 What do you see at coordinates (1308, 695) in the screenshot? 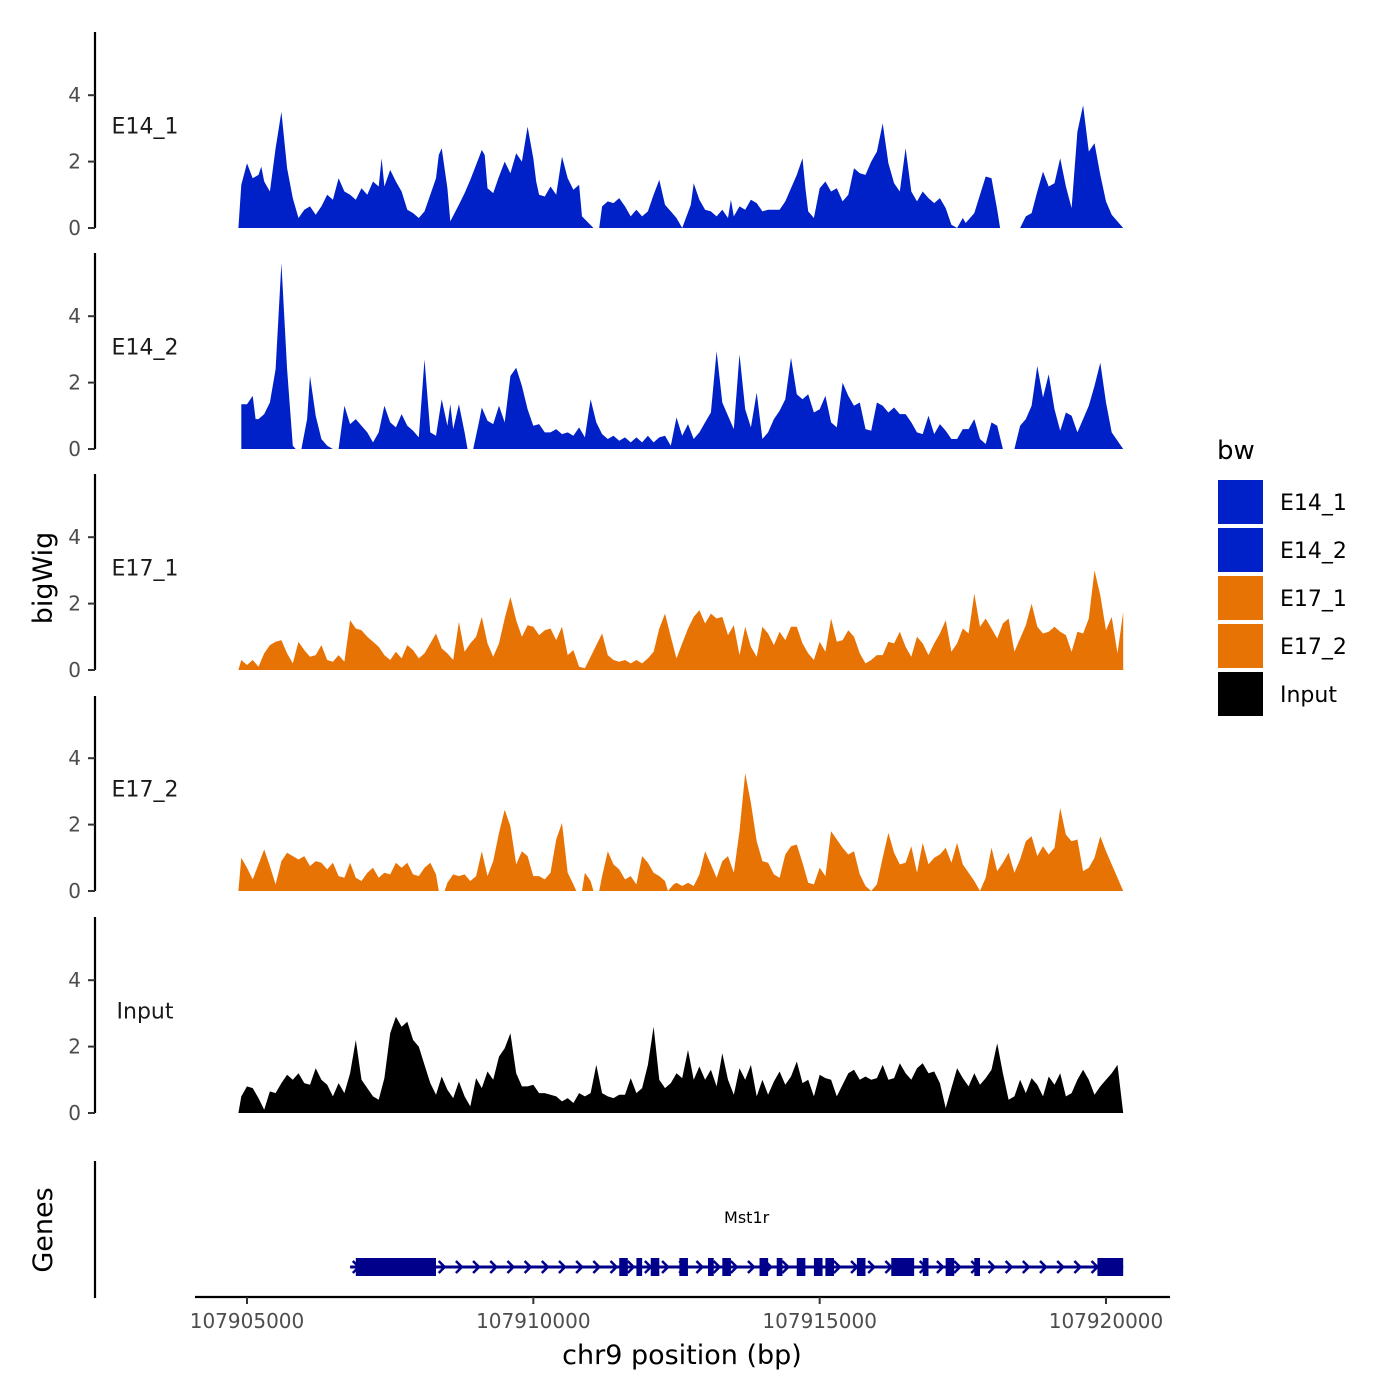
I see `legend-label: Input` at bounding box center [1308, 695].